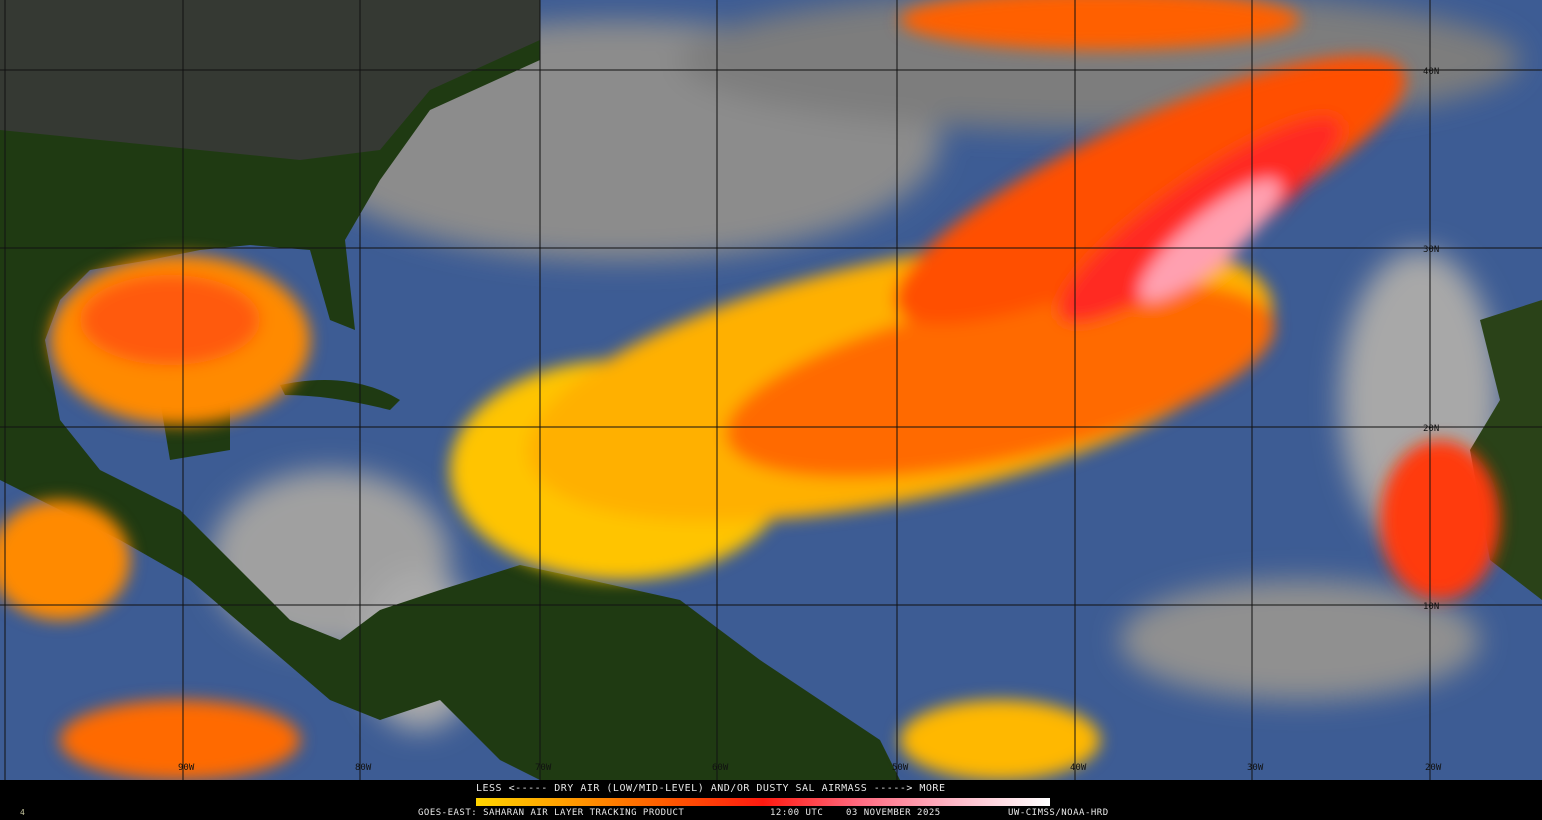 This screenshot has height=820, width=1542. What do you see at coordinates (1431, 250) in the screenshot?
I see `lat-label: 30N` at bounding box center [1431, 250].